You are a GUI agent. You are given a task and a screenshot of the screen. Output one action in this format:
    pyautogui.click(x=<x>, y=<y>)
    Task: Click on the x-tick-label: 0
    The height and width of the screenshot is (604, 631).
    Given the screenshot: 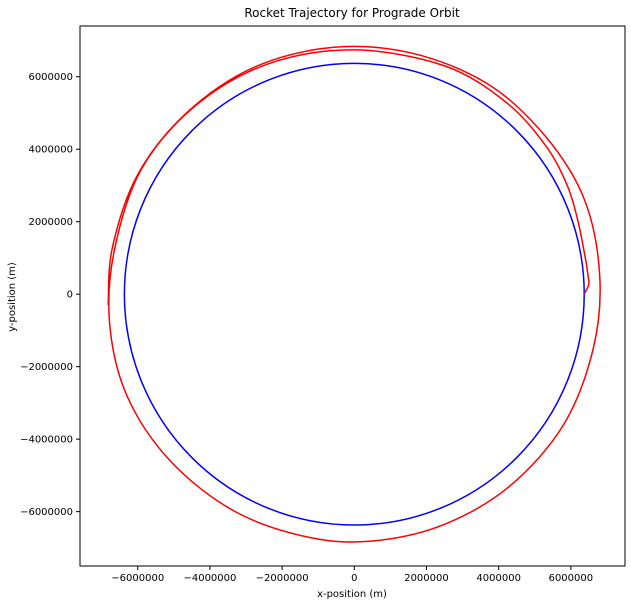 What is the action you would take?
    pyautogui.click(x=354, y=578)
    